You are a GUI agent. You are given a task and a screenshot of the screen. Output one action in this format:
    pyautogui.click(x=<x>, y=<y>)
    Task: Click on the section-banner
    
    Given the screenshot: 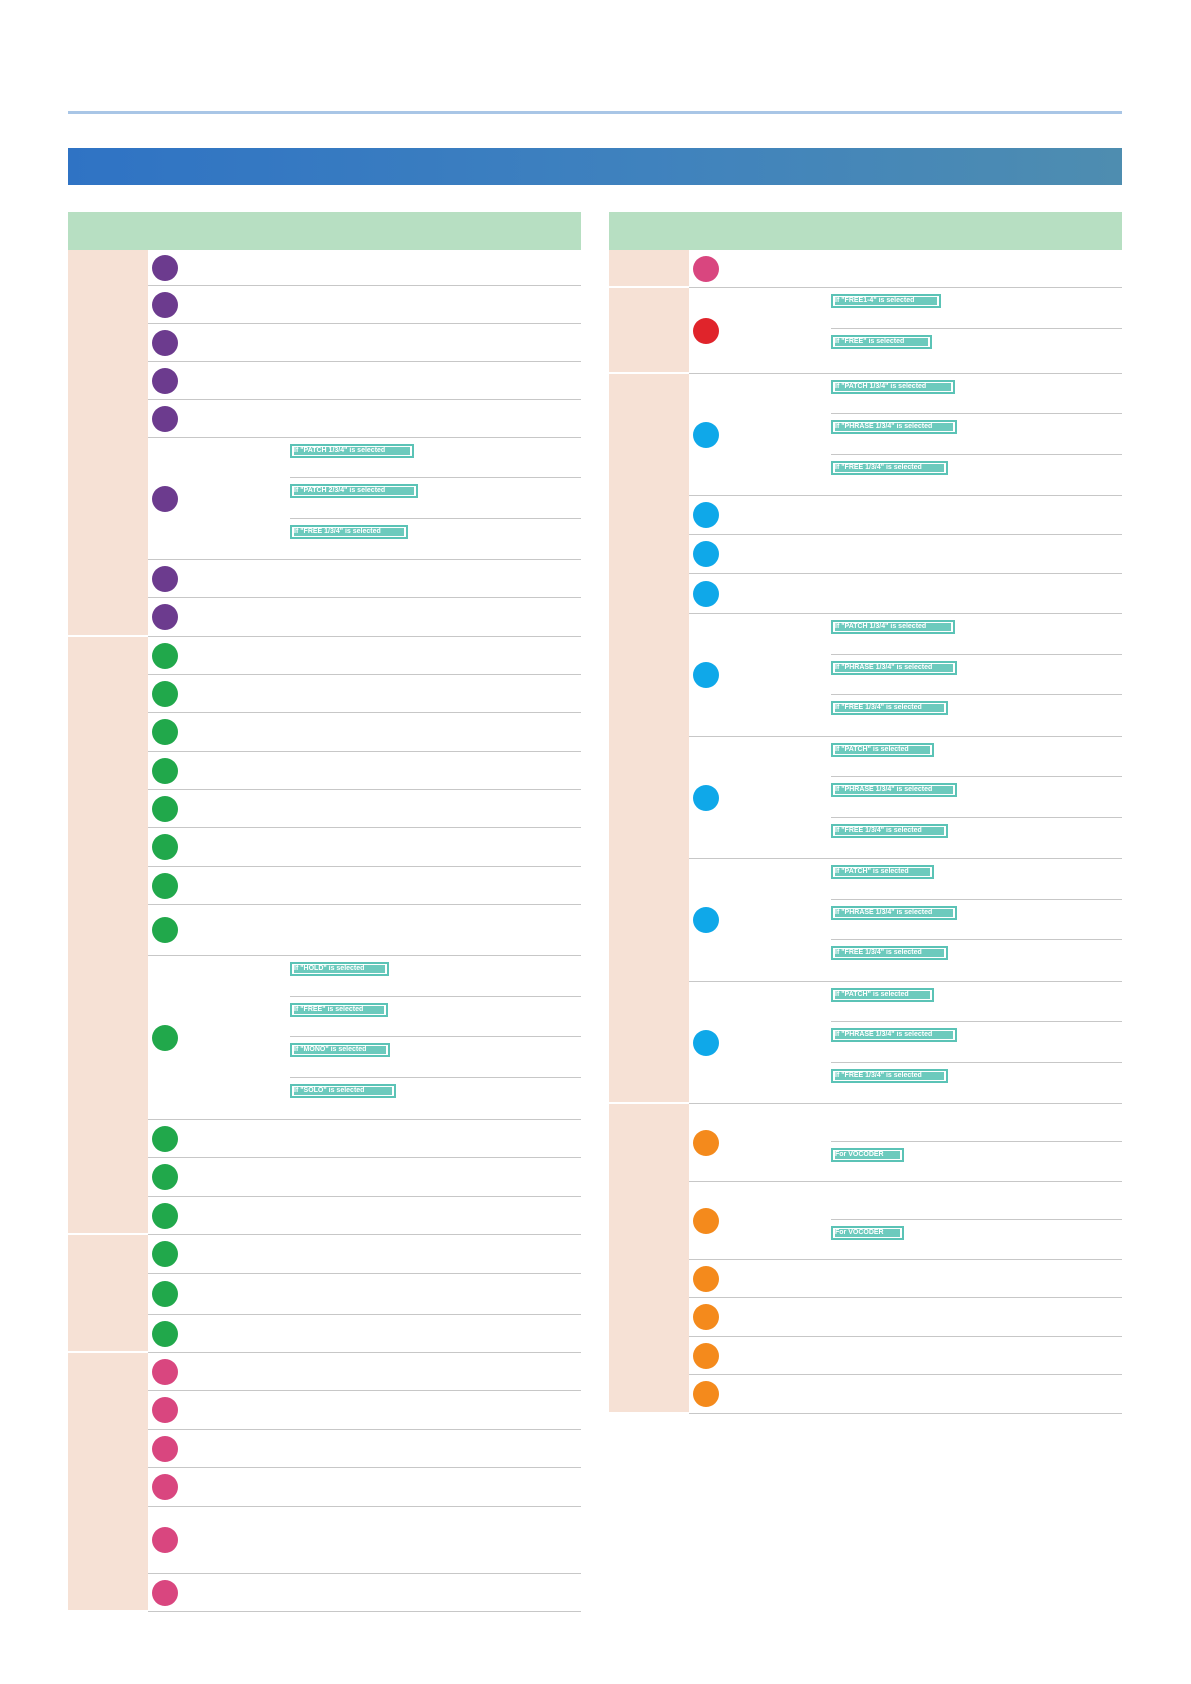 What is the action you would take?
    pyautogui.click(x=595, y=166)
    